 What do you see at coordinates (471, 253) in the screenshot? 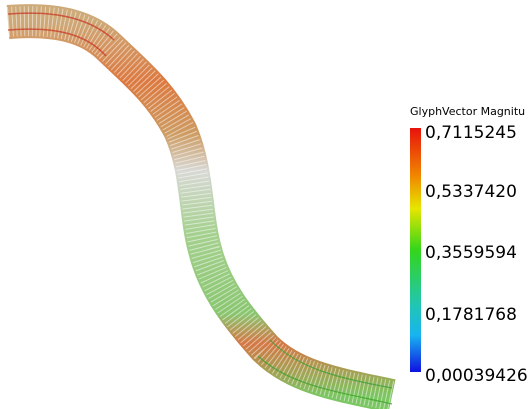
I see `legend-label: 0,3559594` at bounding box center [471, 253].